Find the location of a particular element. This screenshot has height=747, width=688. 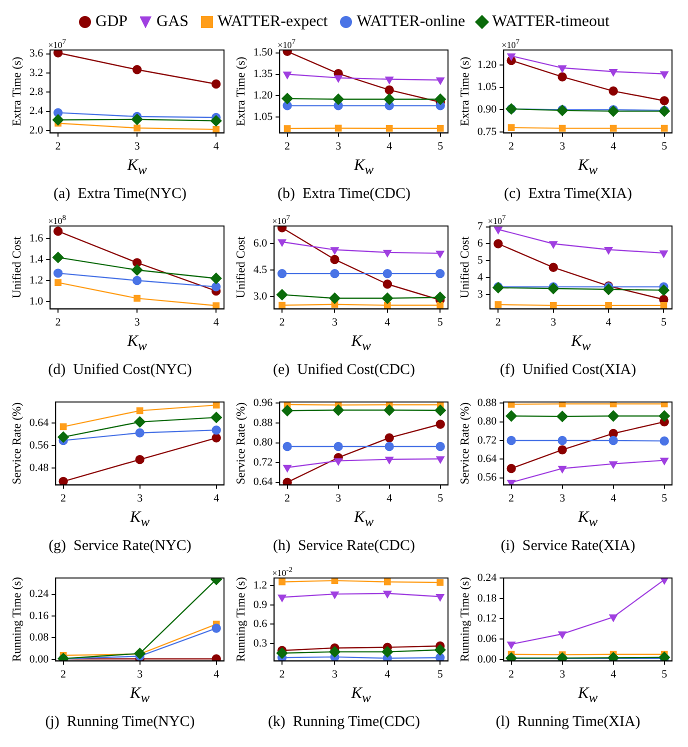

text: (h) Service Rate(CDC) is located at coordinates (344, 546).